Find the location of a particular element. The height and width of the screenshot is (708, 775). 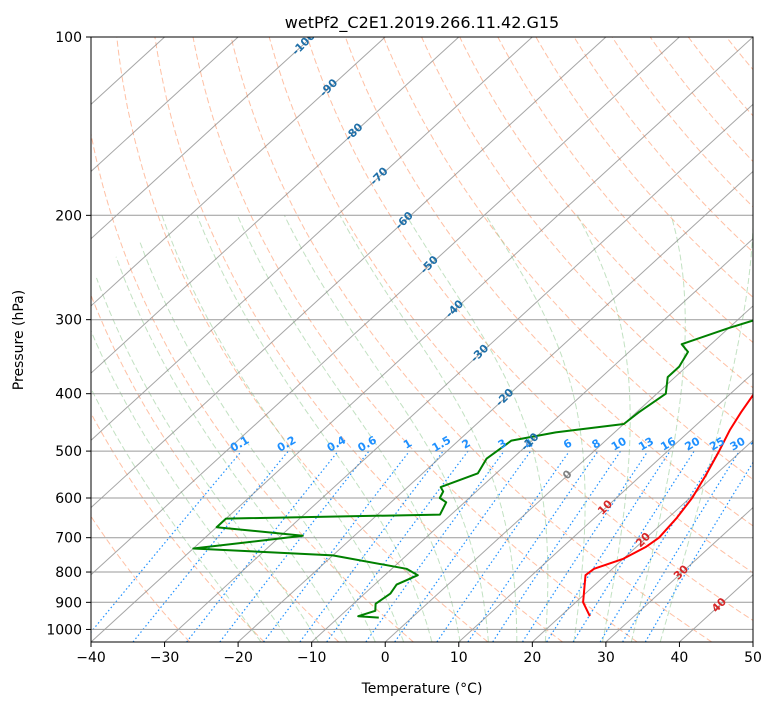

x-tick-label: 10 is located at coordinates (459, 658).